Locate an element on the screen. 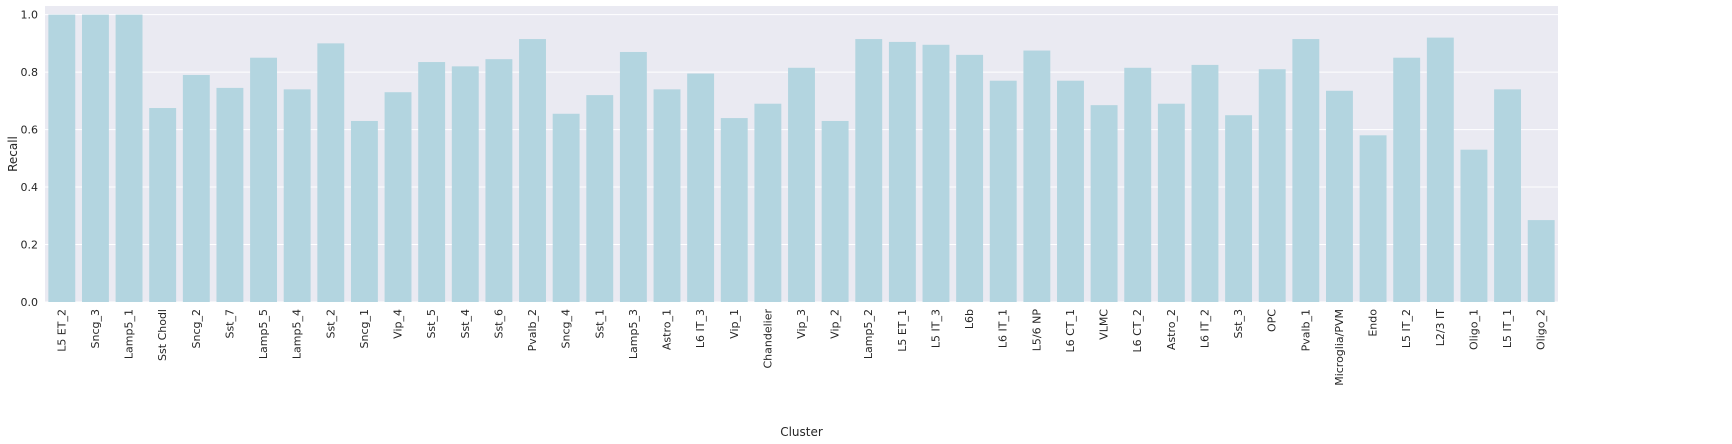 The height and width of the screenshot is (444, 1732). y-tick-label: 1.0 is located at coordinates (30, 15).